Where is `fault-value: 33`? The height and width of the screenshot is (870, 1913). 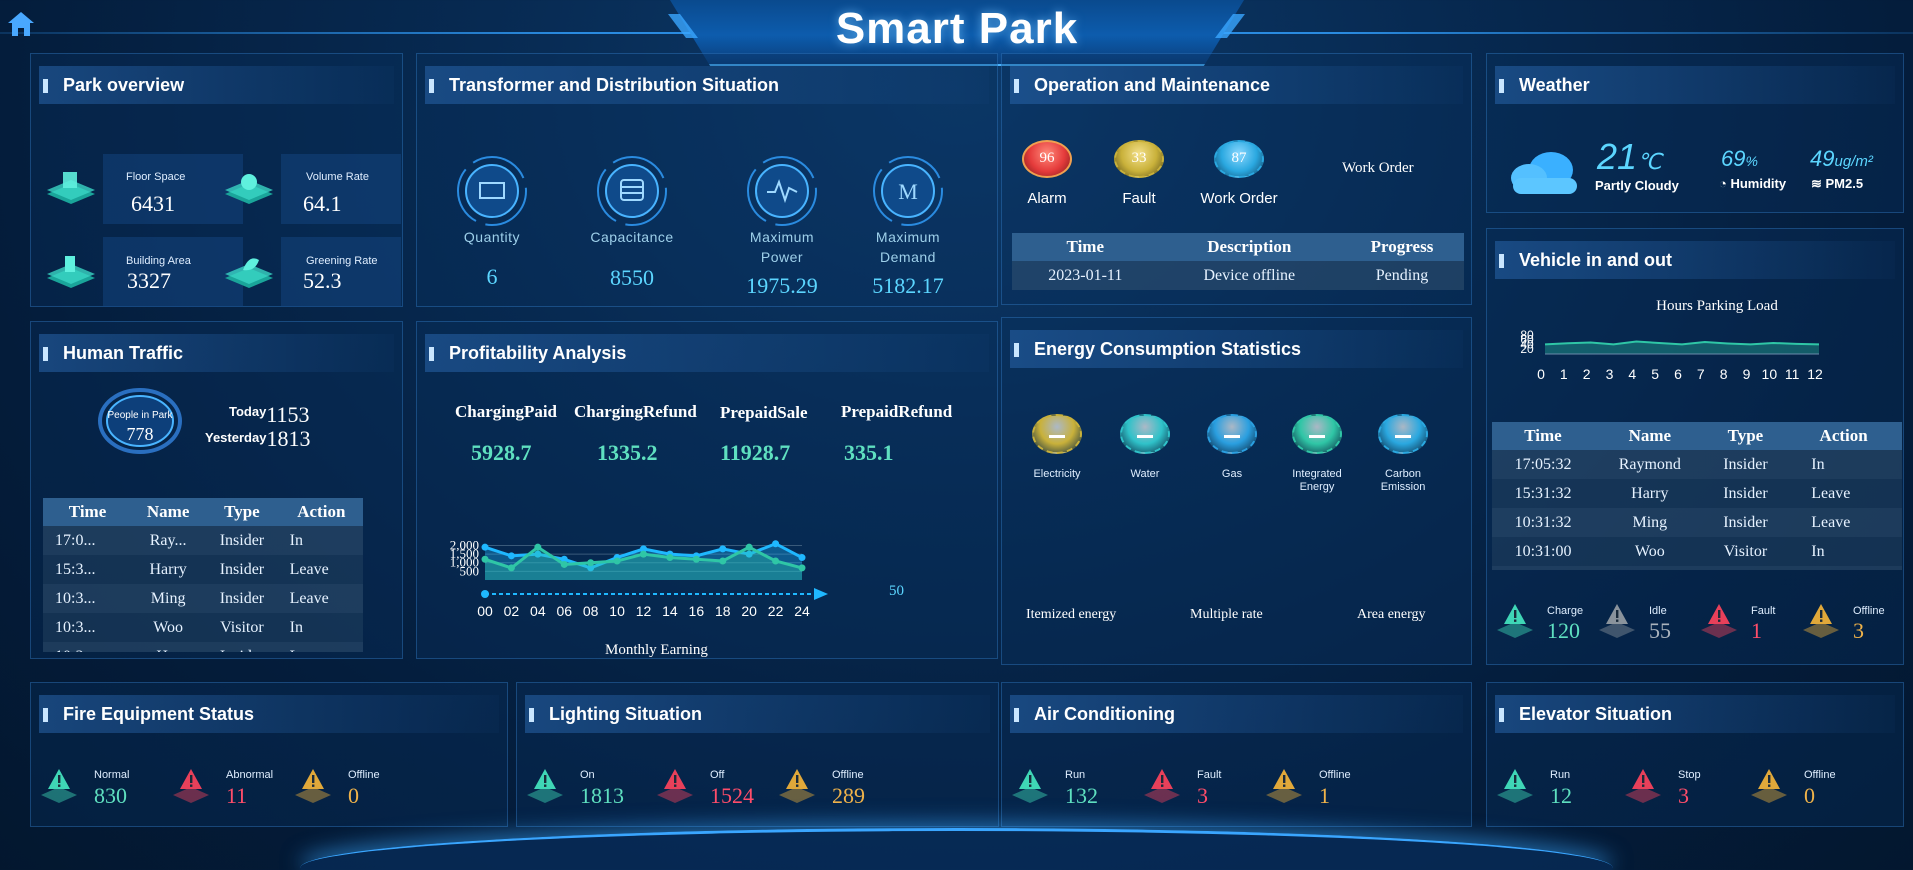 fault-value: 33 is located at coordinates (1139, 158).